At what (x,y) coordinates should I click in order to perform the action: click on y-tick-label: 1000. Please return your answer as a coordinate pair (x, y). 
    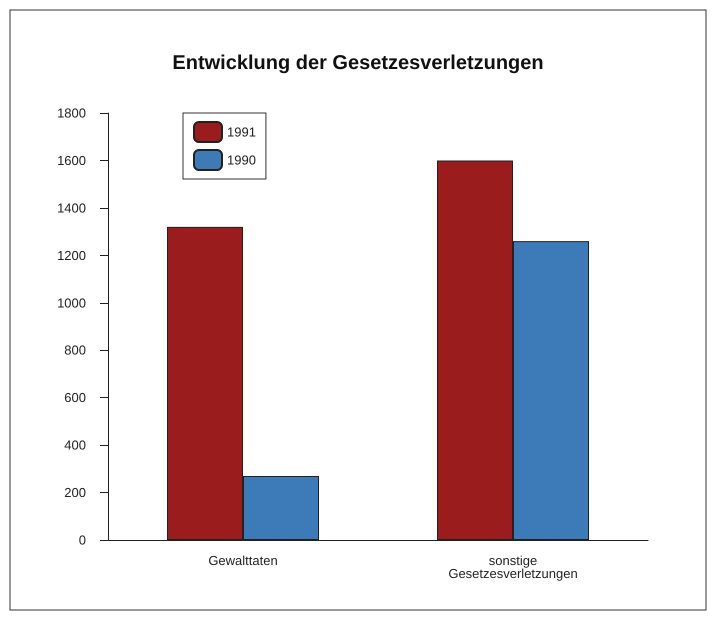
    Looking at the image, I should click on (71, 302).